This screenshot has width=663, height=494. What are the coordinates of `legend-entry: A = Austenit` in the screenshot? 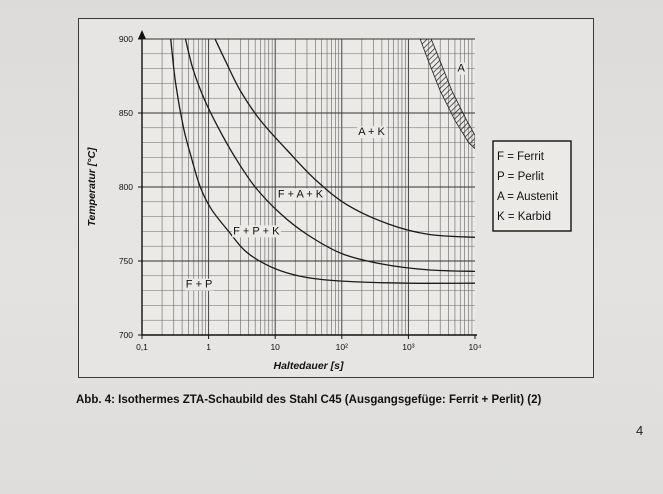 It's located at (528, 197).